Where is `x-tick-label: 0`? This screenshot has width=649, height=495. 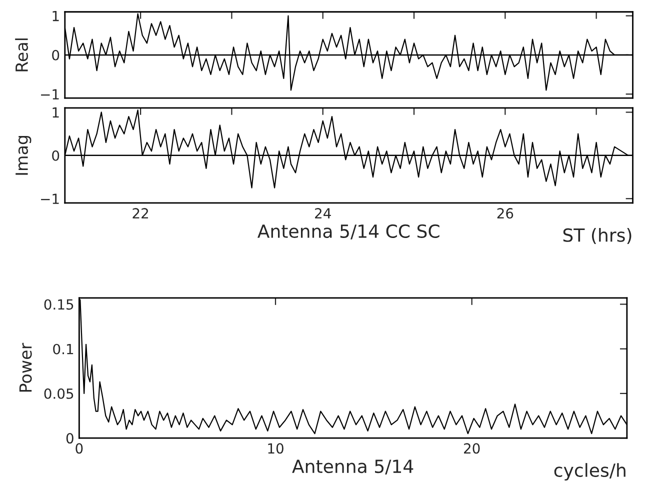
x-tick-label: 0 is located at coordinates (79, 448).